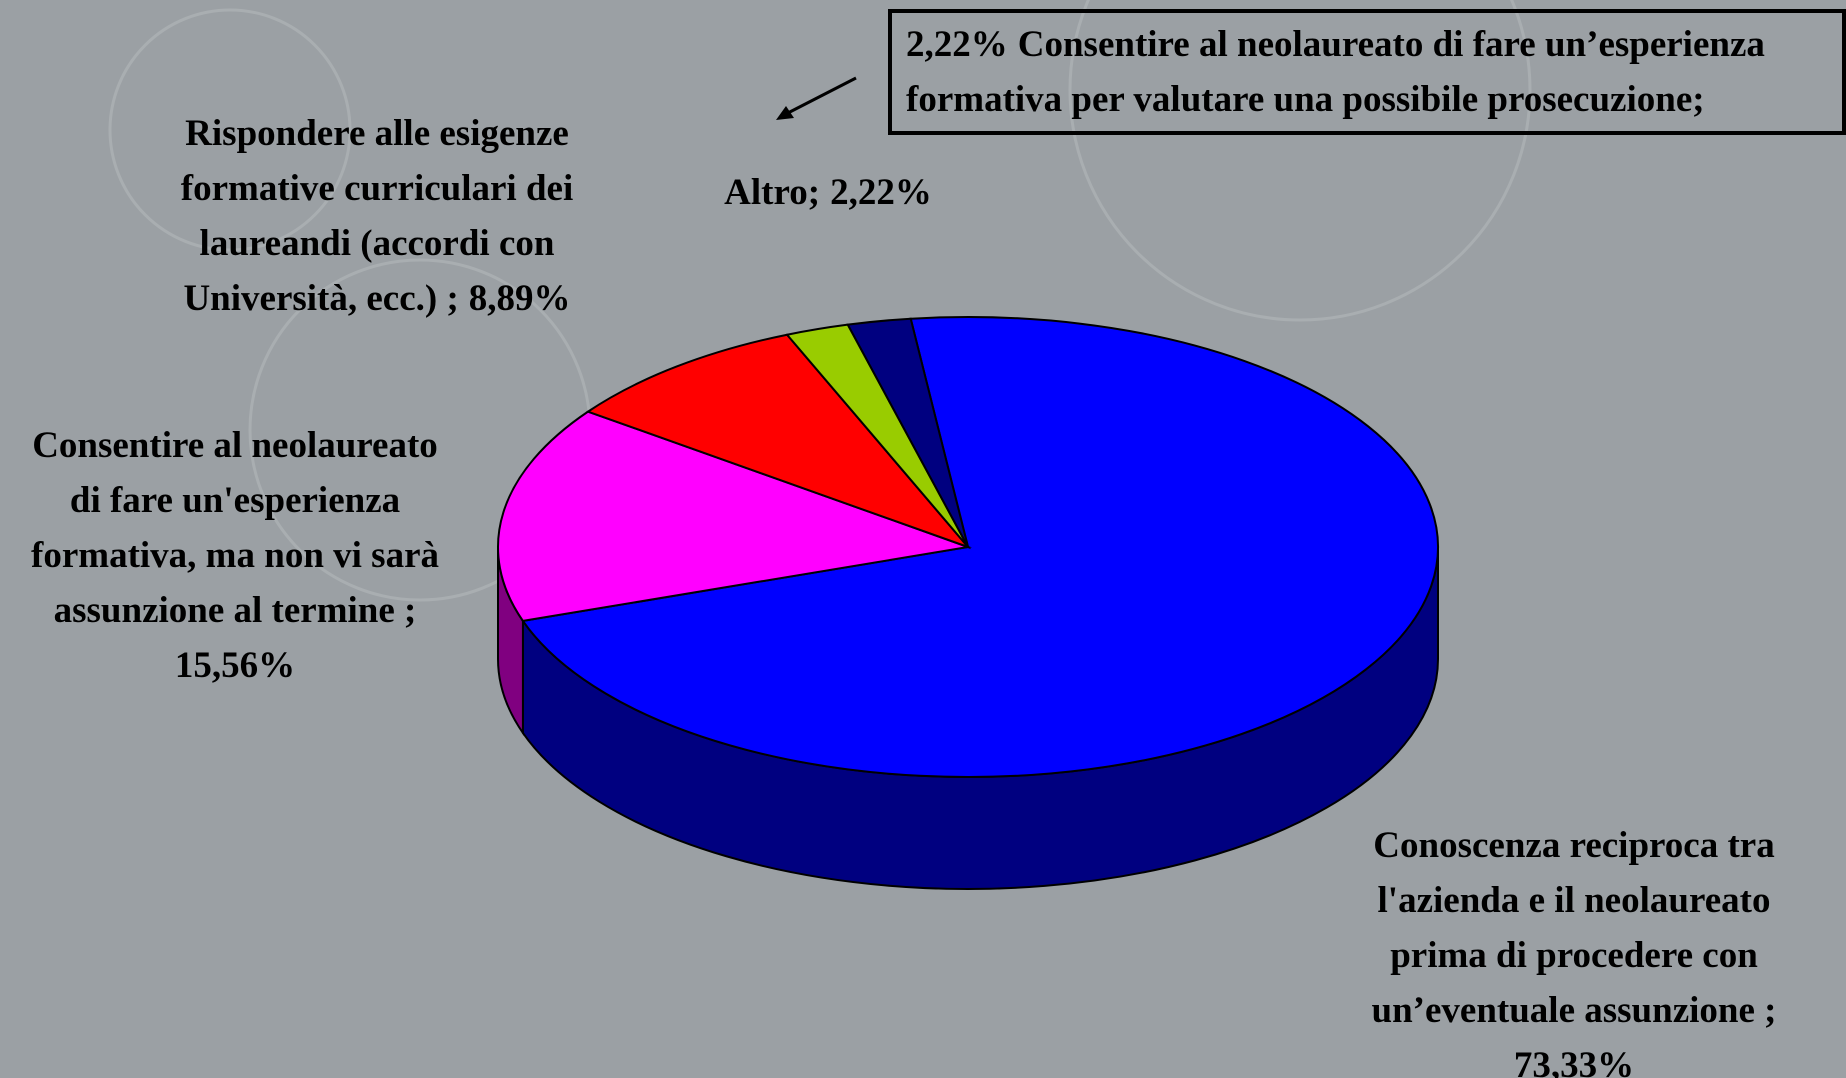 The image size is (1846, 1078). I want to click on label-line: l'azienda e il neolaureato, so click(1574, 900).